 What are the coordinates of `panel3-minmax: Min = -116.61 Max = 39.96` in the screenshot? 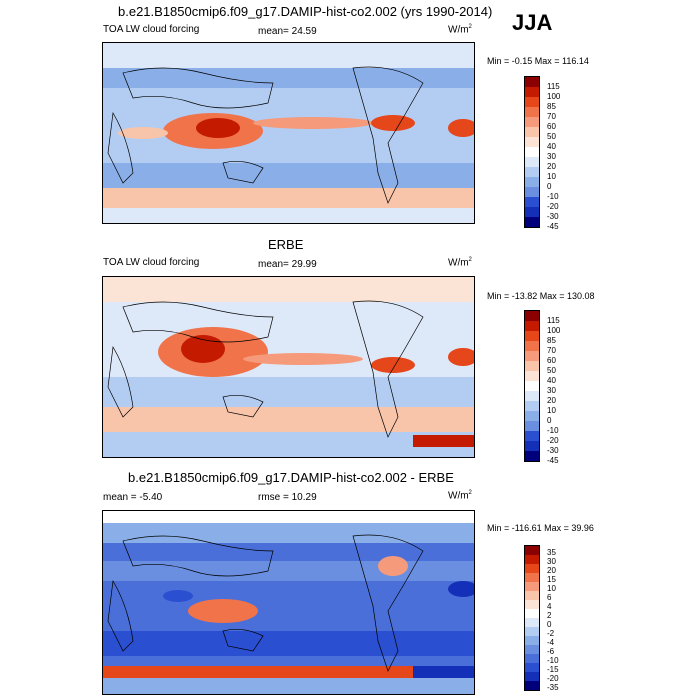 It's located at (540, 528).